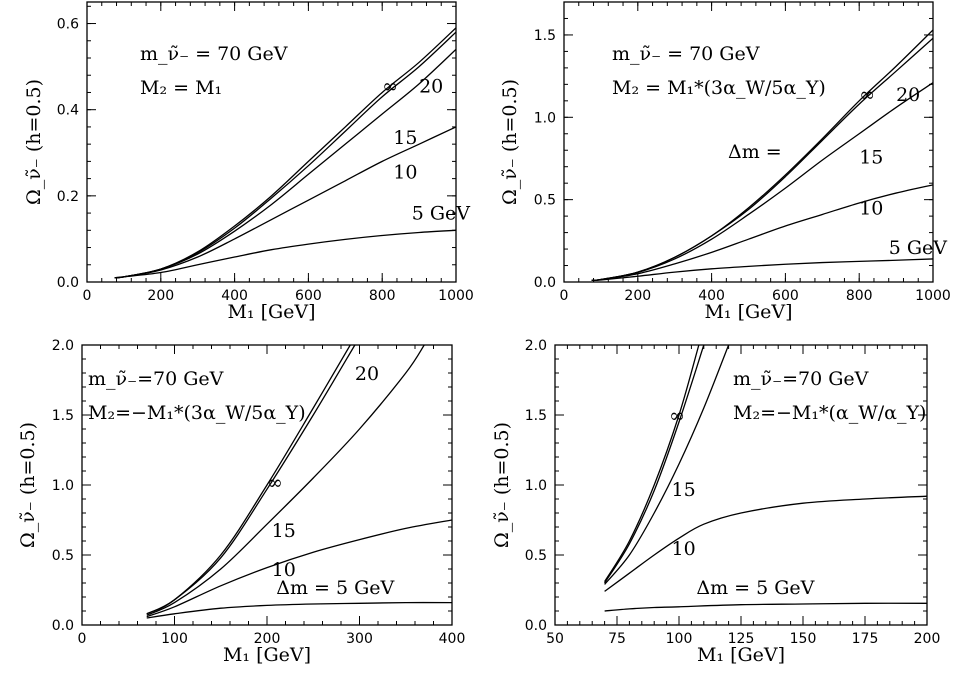  What do you see at coordinates (755, 152) in the screenshot?
I see `annotation-text: Δm =` at bounding box center [755, 152].